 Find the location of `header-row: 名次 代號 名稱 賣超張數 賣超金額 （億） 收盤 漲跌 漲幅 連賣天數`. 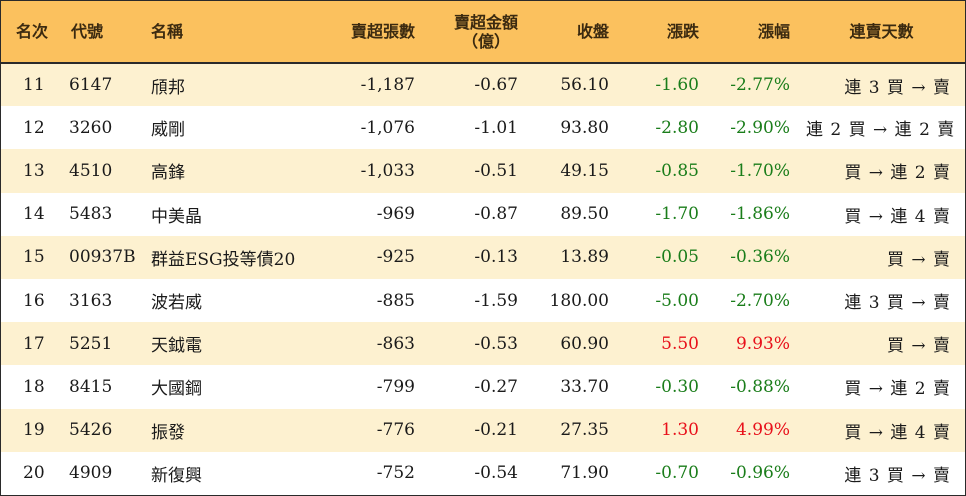

header-row: 名次 代號 名稱 賣超張數 賣超金額 （億） 收盤 漲跌 漲幅 連賣天數 is located at coordinates (483, 32).